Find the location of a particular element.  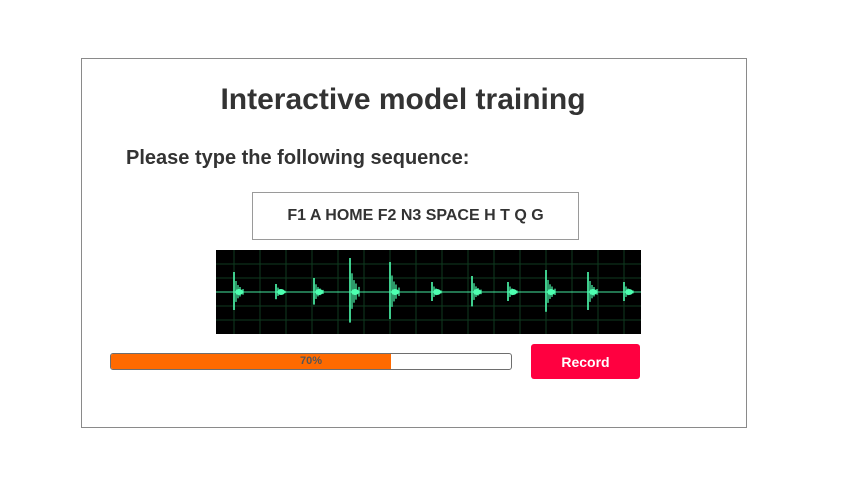

instruction-text: Please type the following sequence: is located at coordinates (298, 158).